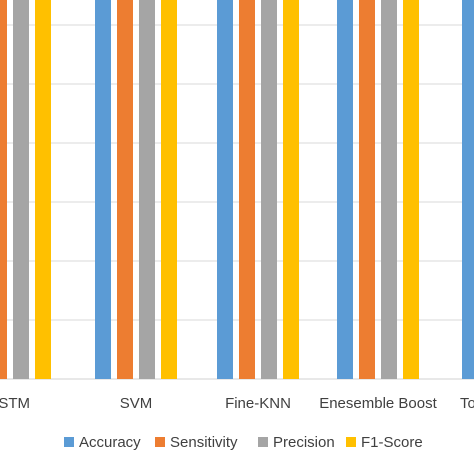 This screenshot has width=474, height=474. What do you see at coordinates (225, 189) in the screenshot?
I see `bar-accuracy-fine-knn` at bounding box center [225, 189].